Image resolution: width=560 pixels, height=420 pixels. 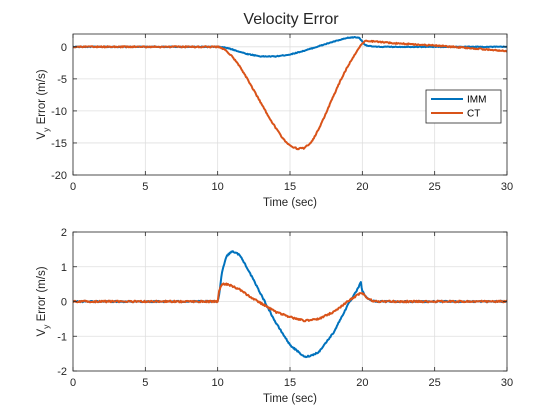 I want to click on y-tick-label: -20, so click(x=59, y=176).